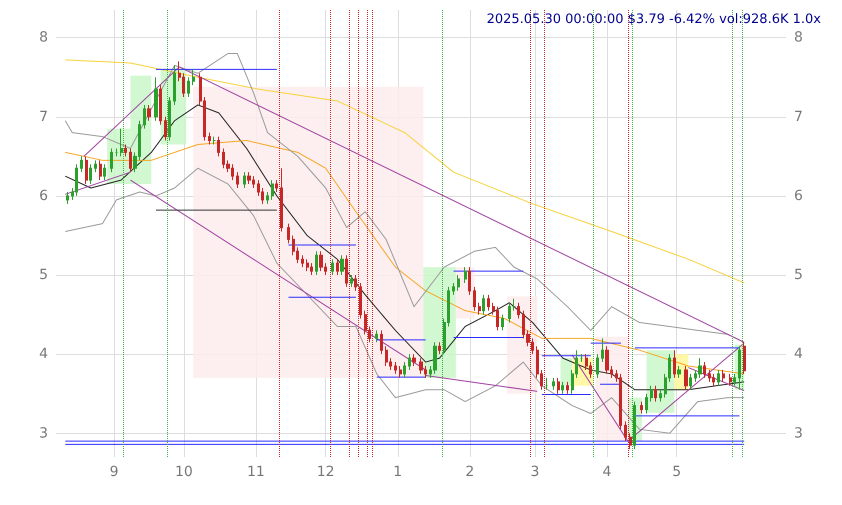 This screenshot has width=842, height=505. Describe the element at coordinates (798, 38) in the screenshot. I see `y2-tick-label: 8` at that location.